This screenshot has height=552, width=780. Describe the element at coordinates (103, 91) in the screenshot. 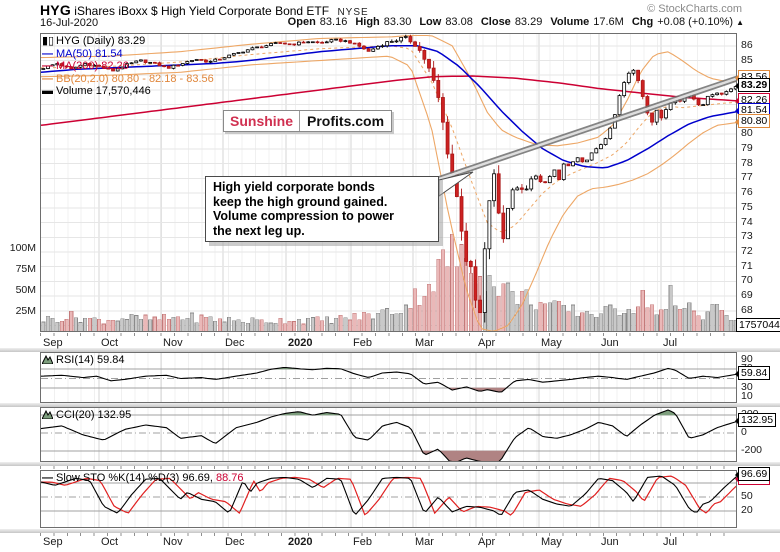

I see `legend-volume-label: Volume 17,570,446` at that location.